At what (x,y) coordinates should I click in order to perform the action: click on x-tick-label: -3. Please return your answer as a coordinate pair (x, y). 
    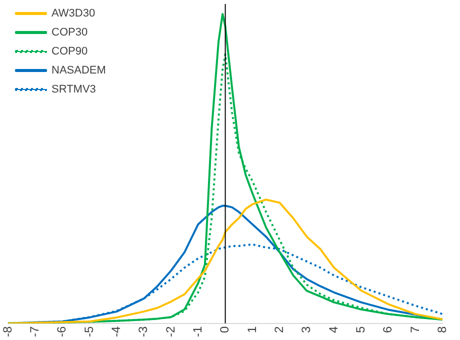
    Looking at the image, I should click on (143, 331).